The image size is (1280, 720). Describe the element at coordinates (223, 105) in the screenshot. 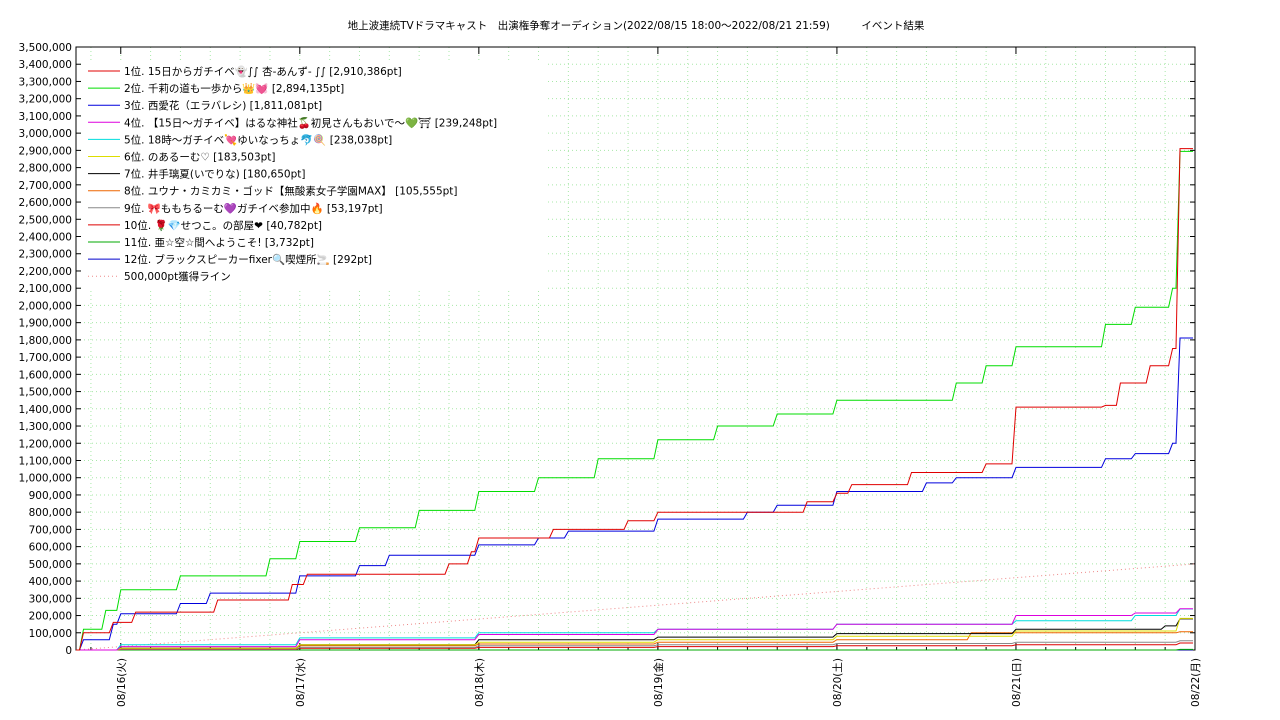

I see `legend-label: 3位. 西愛花（エラバレシ) [1,811,081pt]` at that location.